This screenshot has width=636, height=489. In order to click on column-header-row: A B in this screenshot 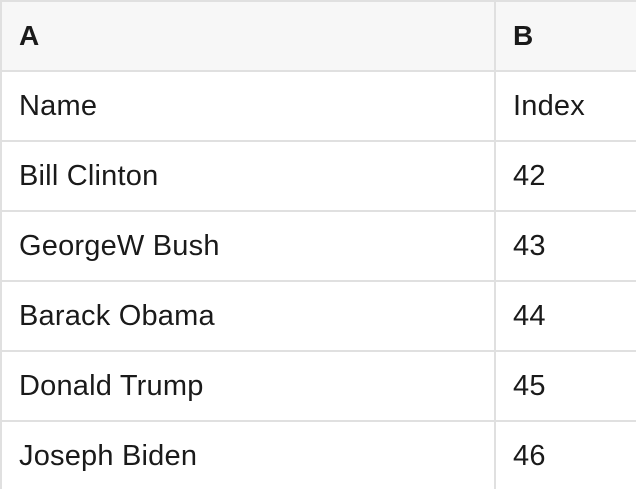, I will do `click(319, 37)`.